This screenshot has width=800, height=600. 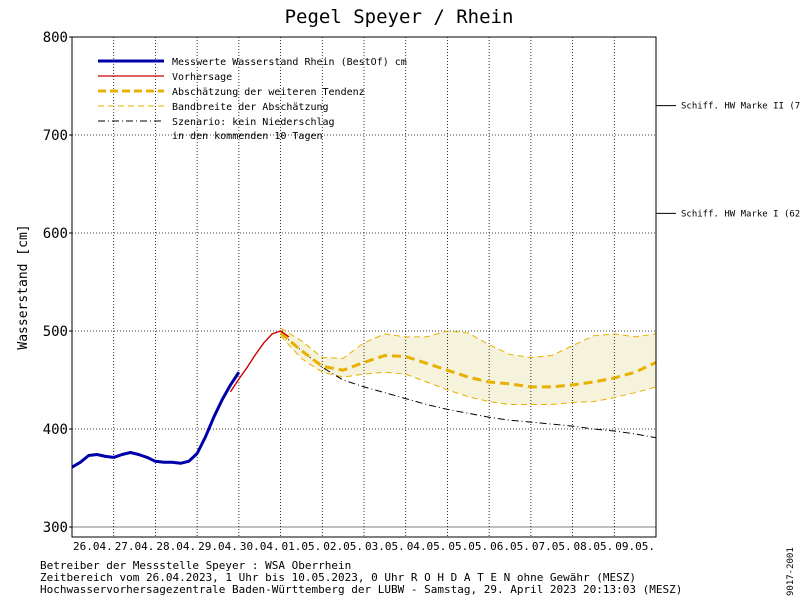 What do you see at coordinates (55, 234) in the screenshot?
I see `y-tick-label: 600` at bounding box center [55, 234].